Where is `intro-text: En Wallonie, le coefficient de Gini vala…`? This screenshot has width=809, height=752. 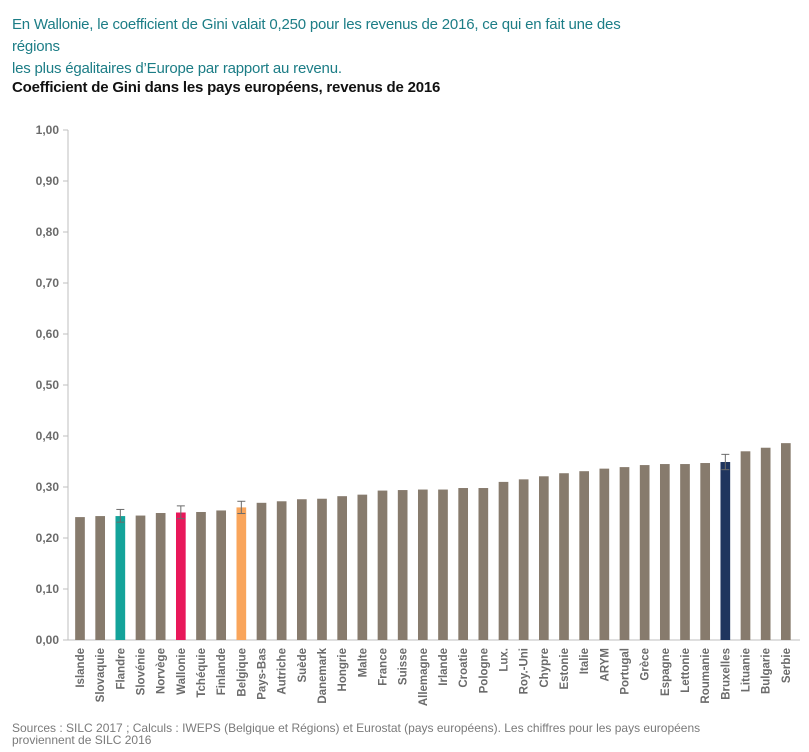
intro-text: En Wallonie, le coefficient de Gini vala… is located at coordinates (332, 47).